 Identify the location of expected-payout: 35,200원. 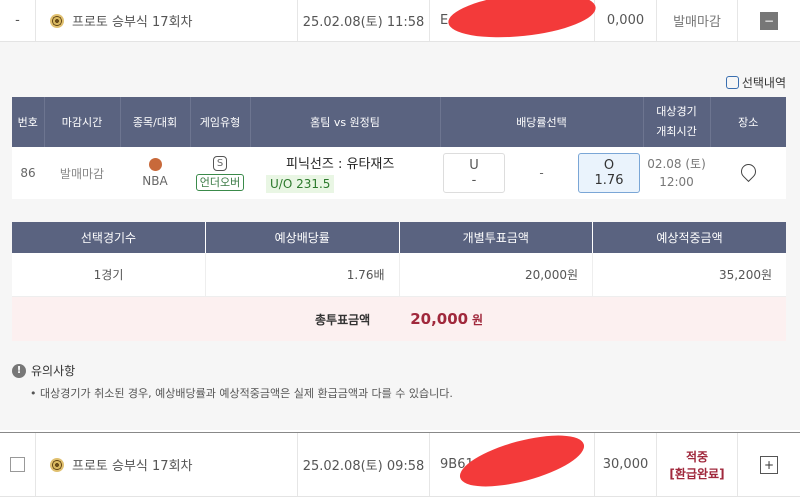
(689, 274).